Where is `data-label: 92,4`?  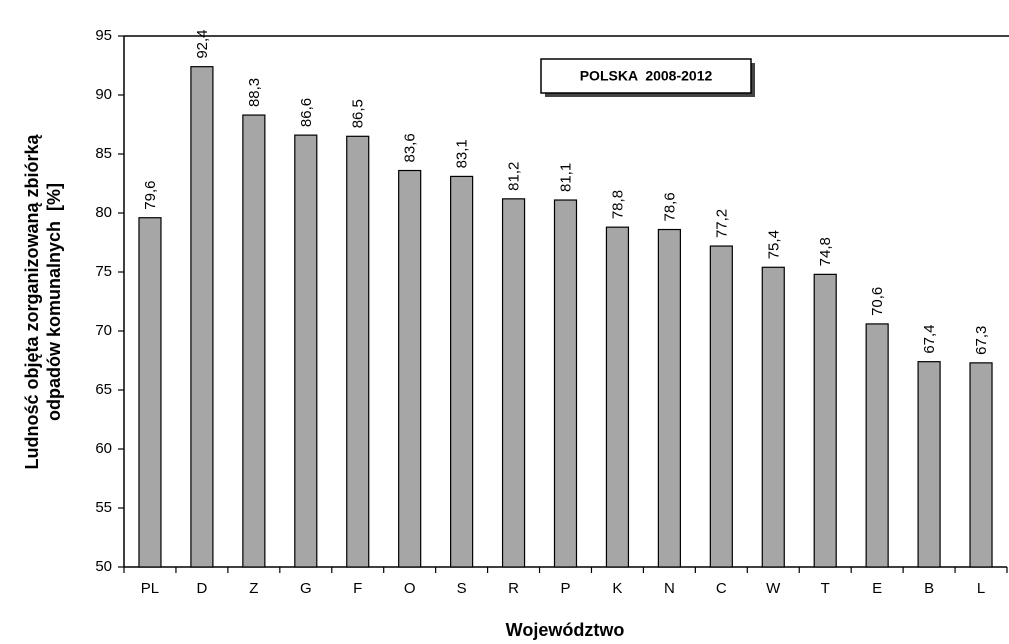 data-label: 92,4 is located at coordinates (202, 43).